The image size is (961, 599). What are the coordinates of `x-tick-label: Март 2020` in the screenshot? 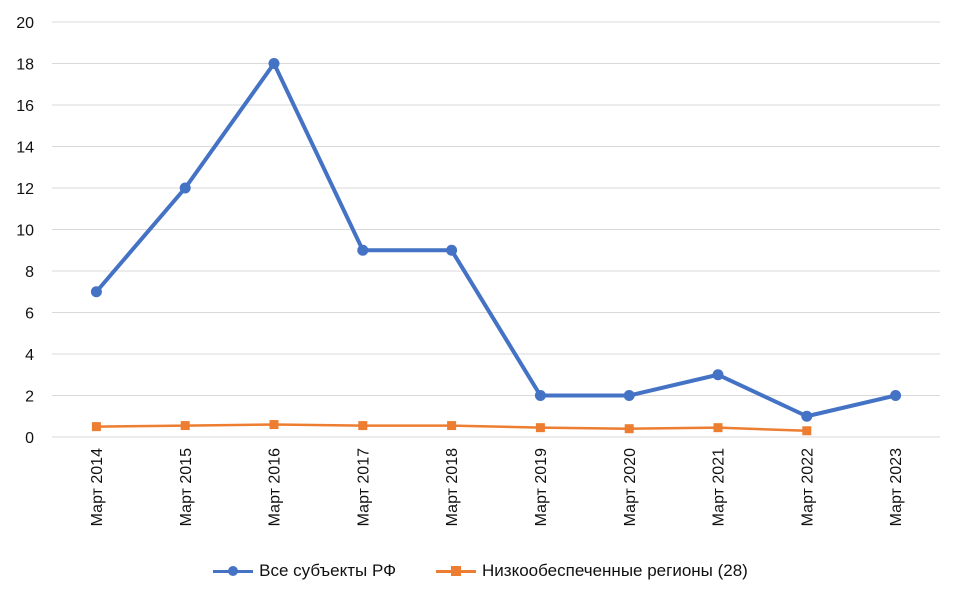 It's located at (630, 487).